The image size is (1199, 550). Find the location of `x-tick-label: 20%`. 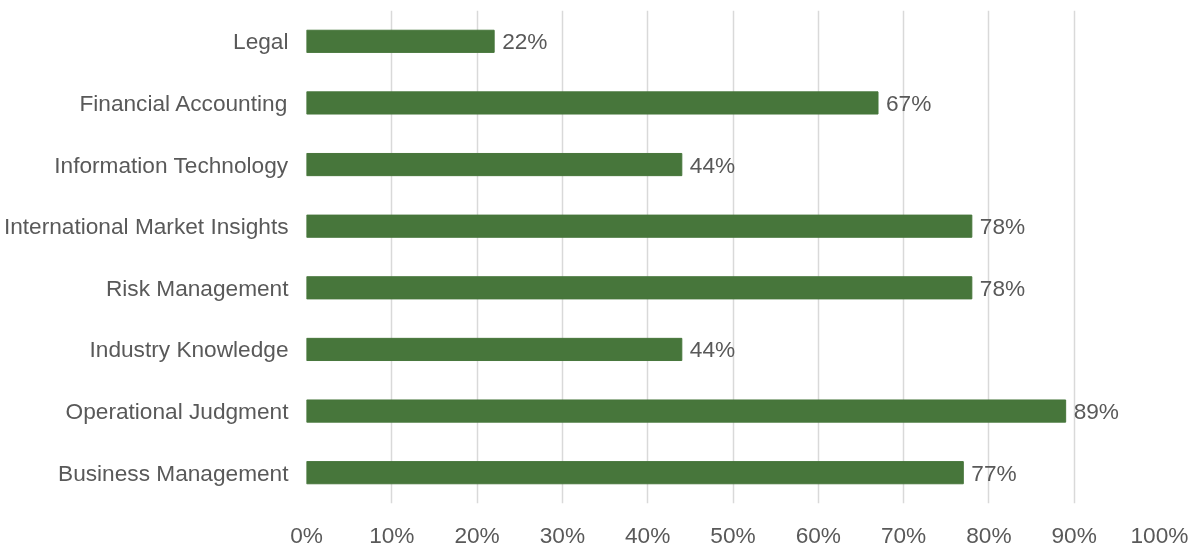

x-tick-label: 20% is located at coordinates (477, 534).